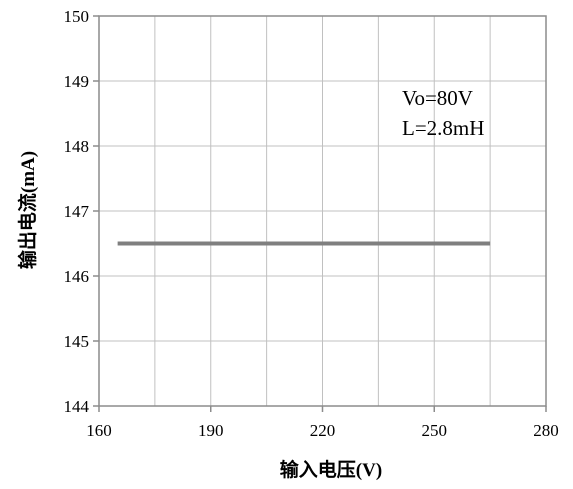 This screenshot has width=573, height=489. What do you see at coordinates (546, 430) in the screenshot?
I see `x-tick-label: 280` at bounding box center [546, 430].